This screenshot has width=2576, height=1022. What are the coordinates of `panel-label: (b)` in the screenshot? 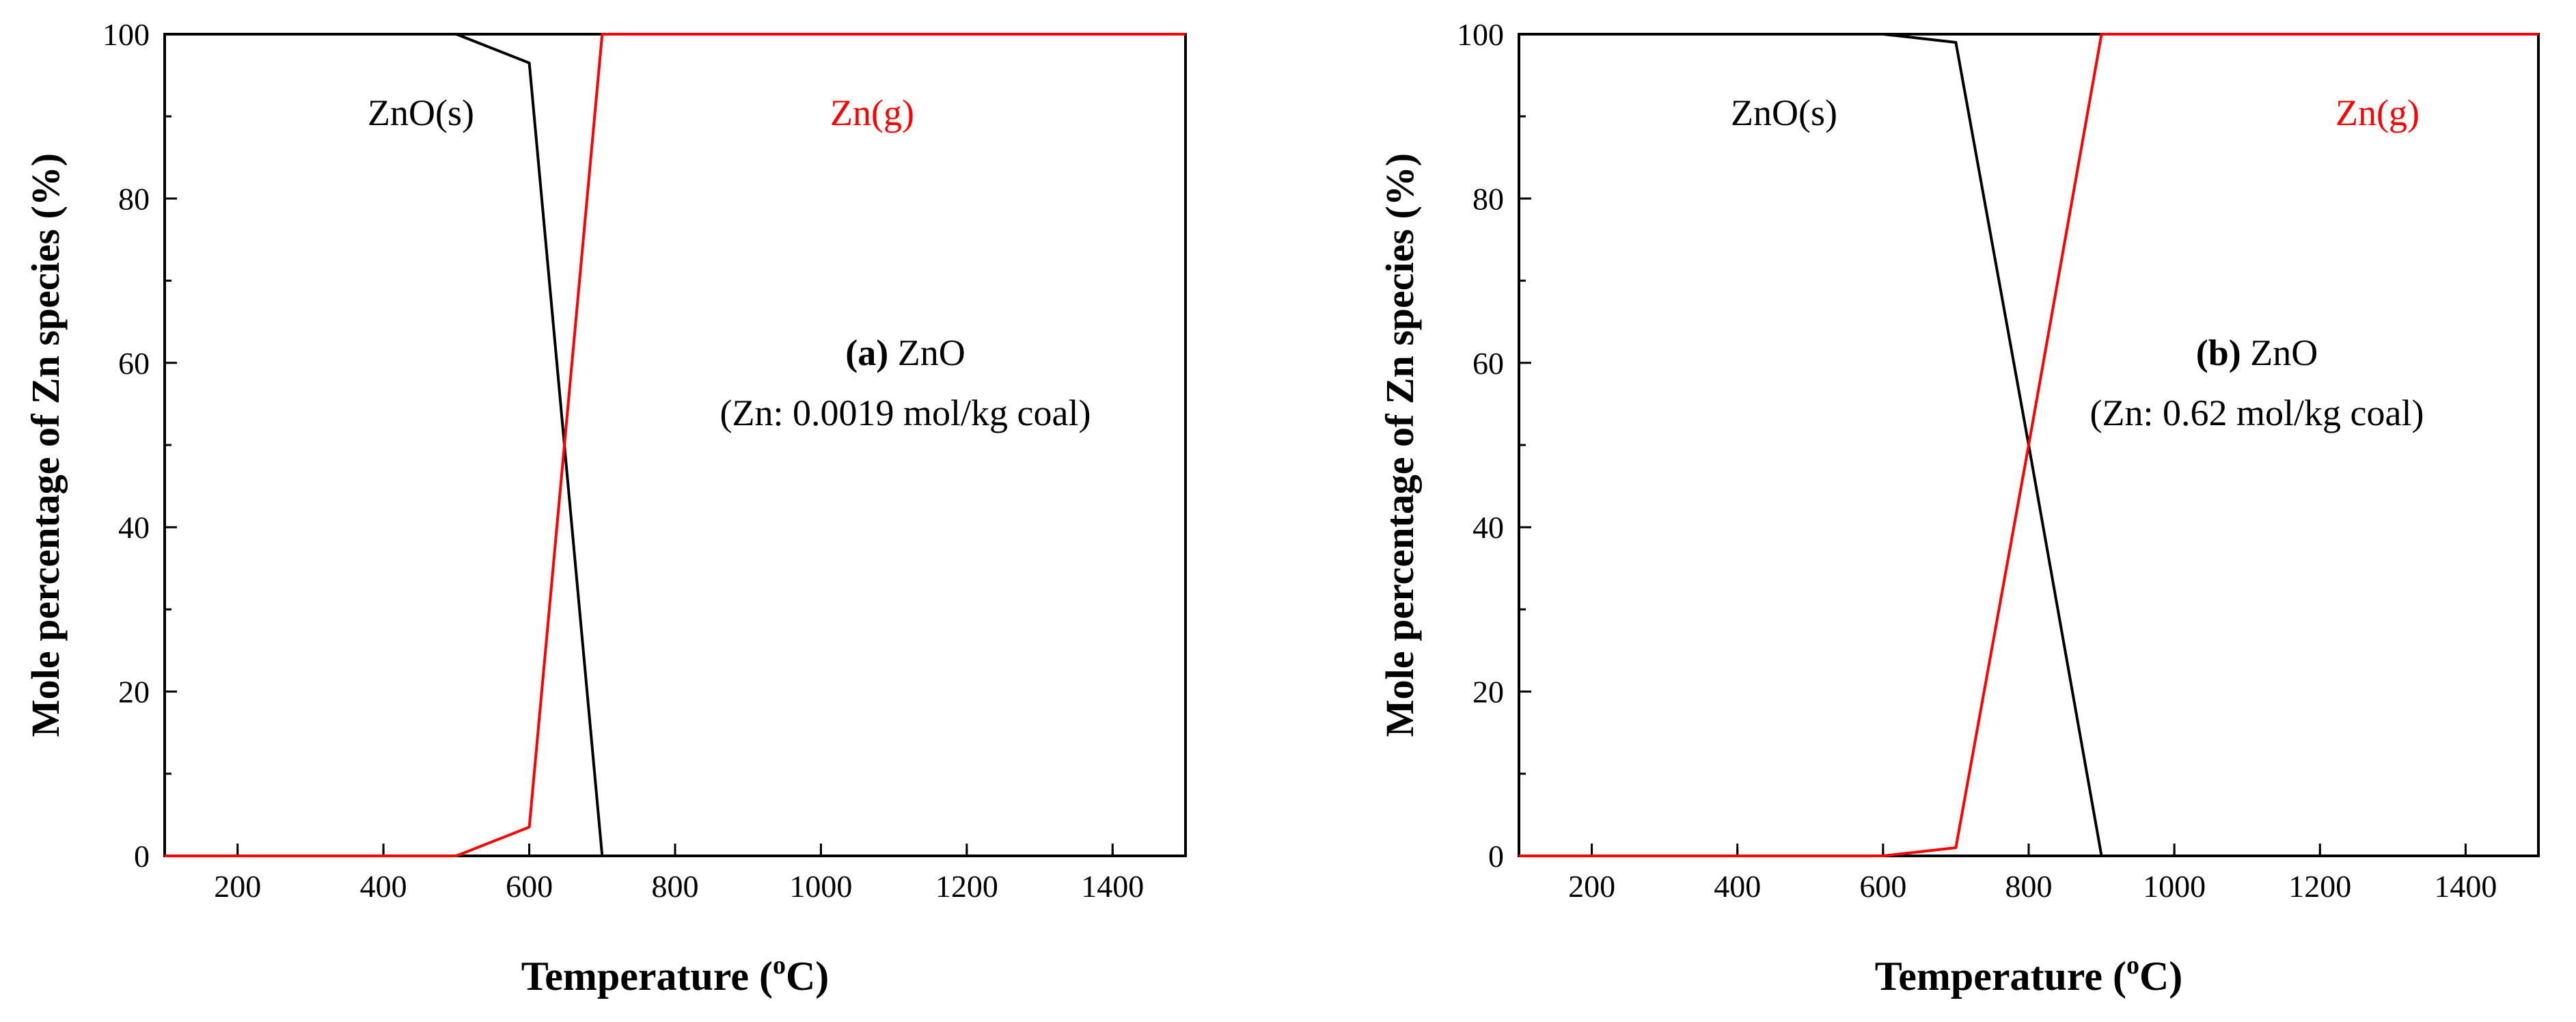 It's located at (2218, 352).